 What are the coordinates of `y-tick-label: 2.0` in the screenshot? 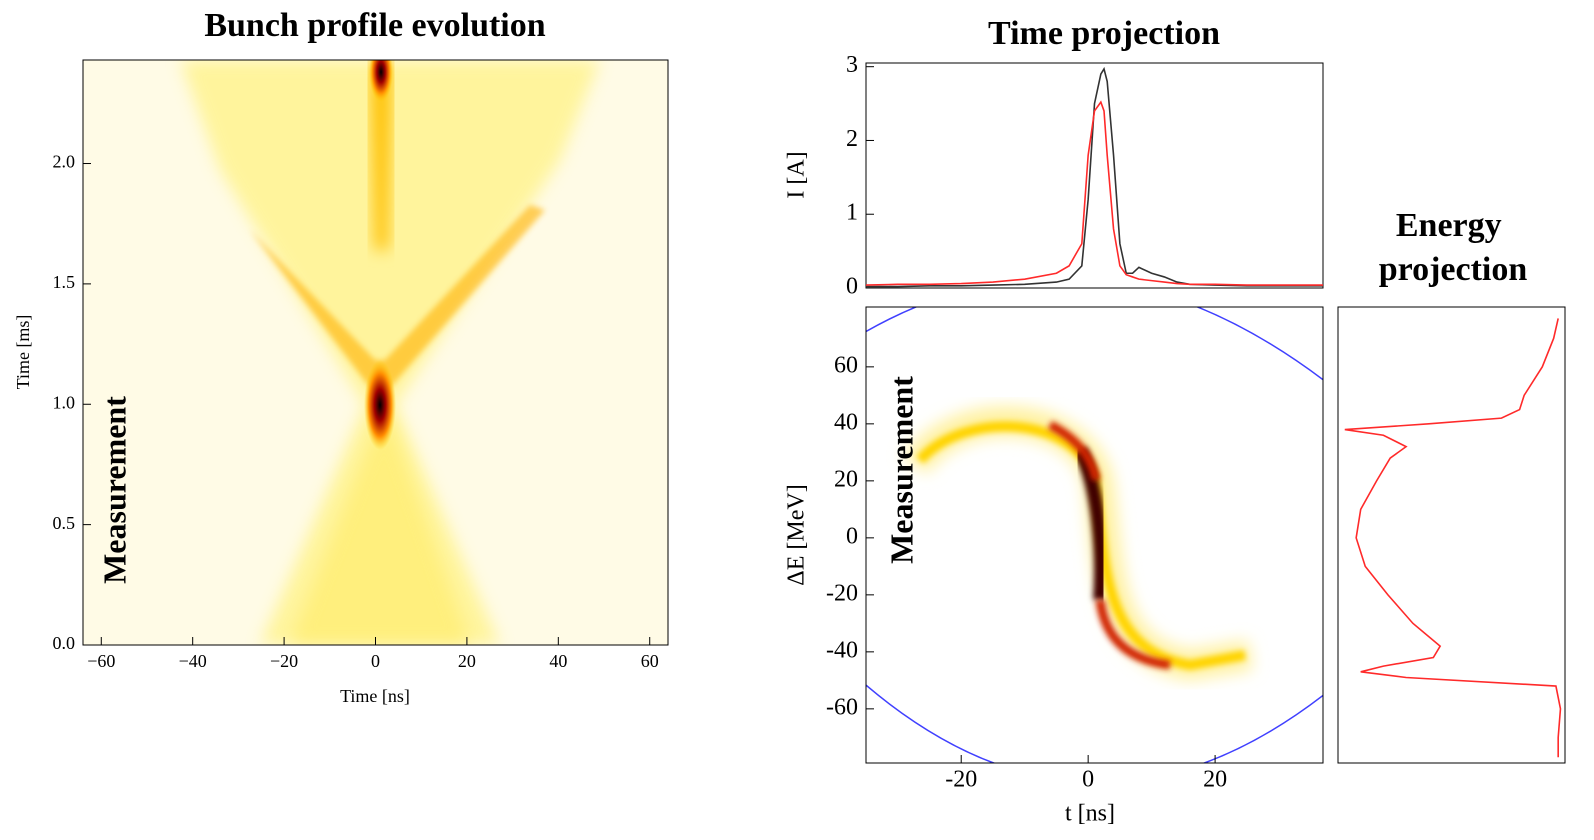 It's located at (64, 162).